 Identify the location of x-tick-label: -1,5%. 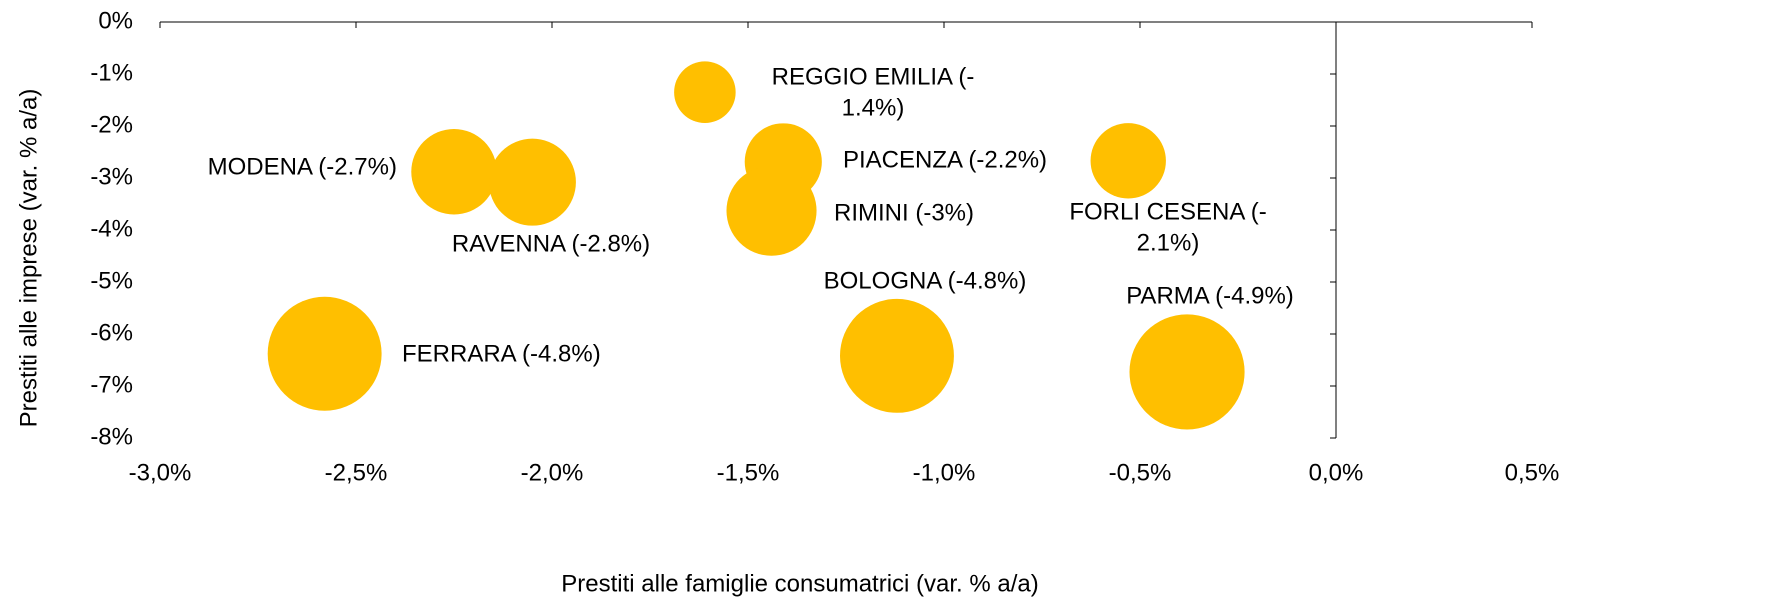
(748, 472).